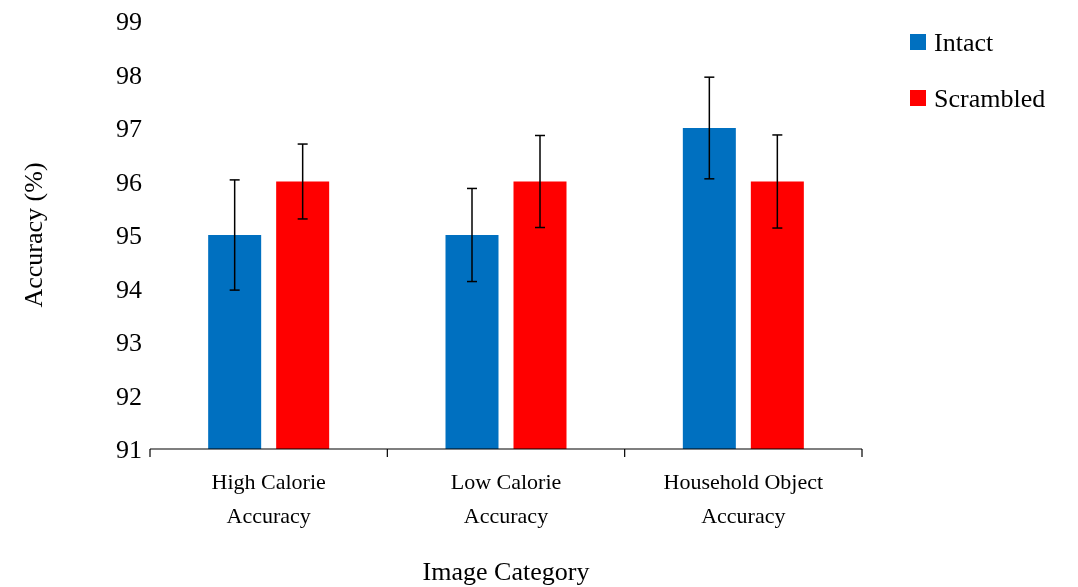 The image size is (1078, 587). I want to click on y-tick-label: 91, so click(129, 450).